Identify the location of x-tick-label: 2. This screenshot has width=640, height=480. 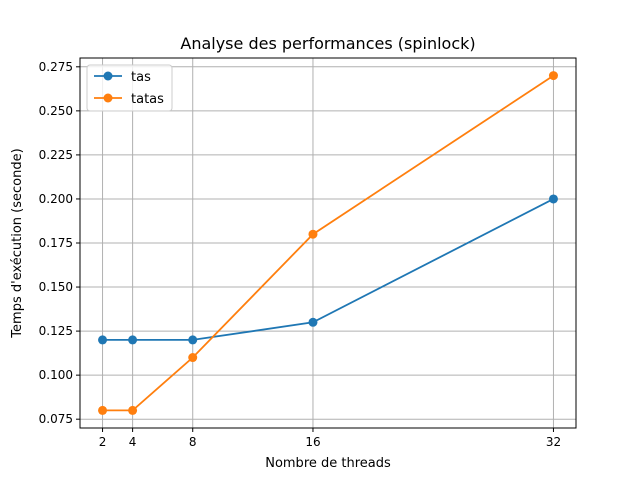
(103, 442).